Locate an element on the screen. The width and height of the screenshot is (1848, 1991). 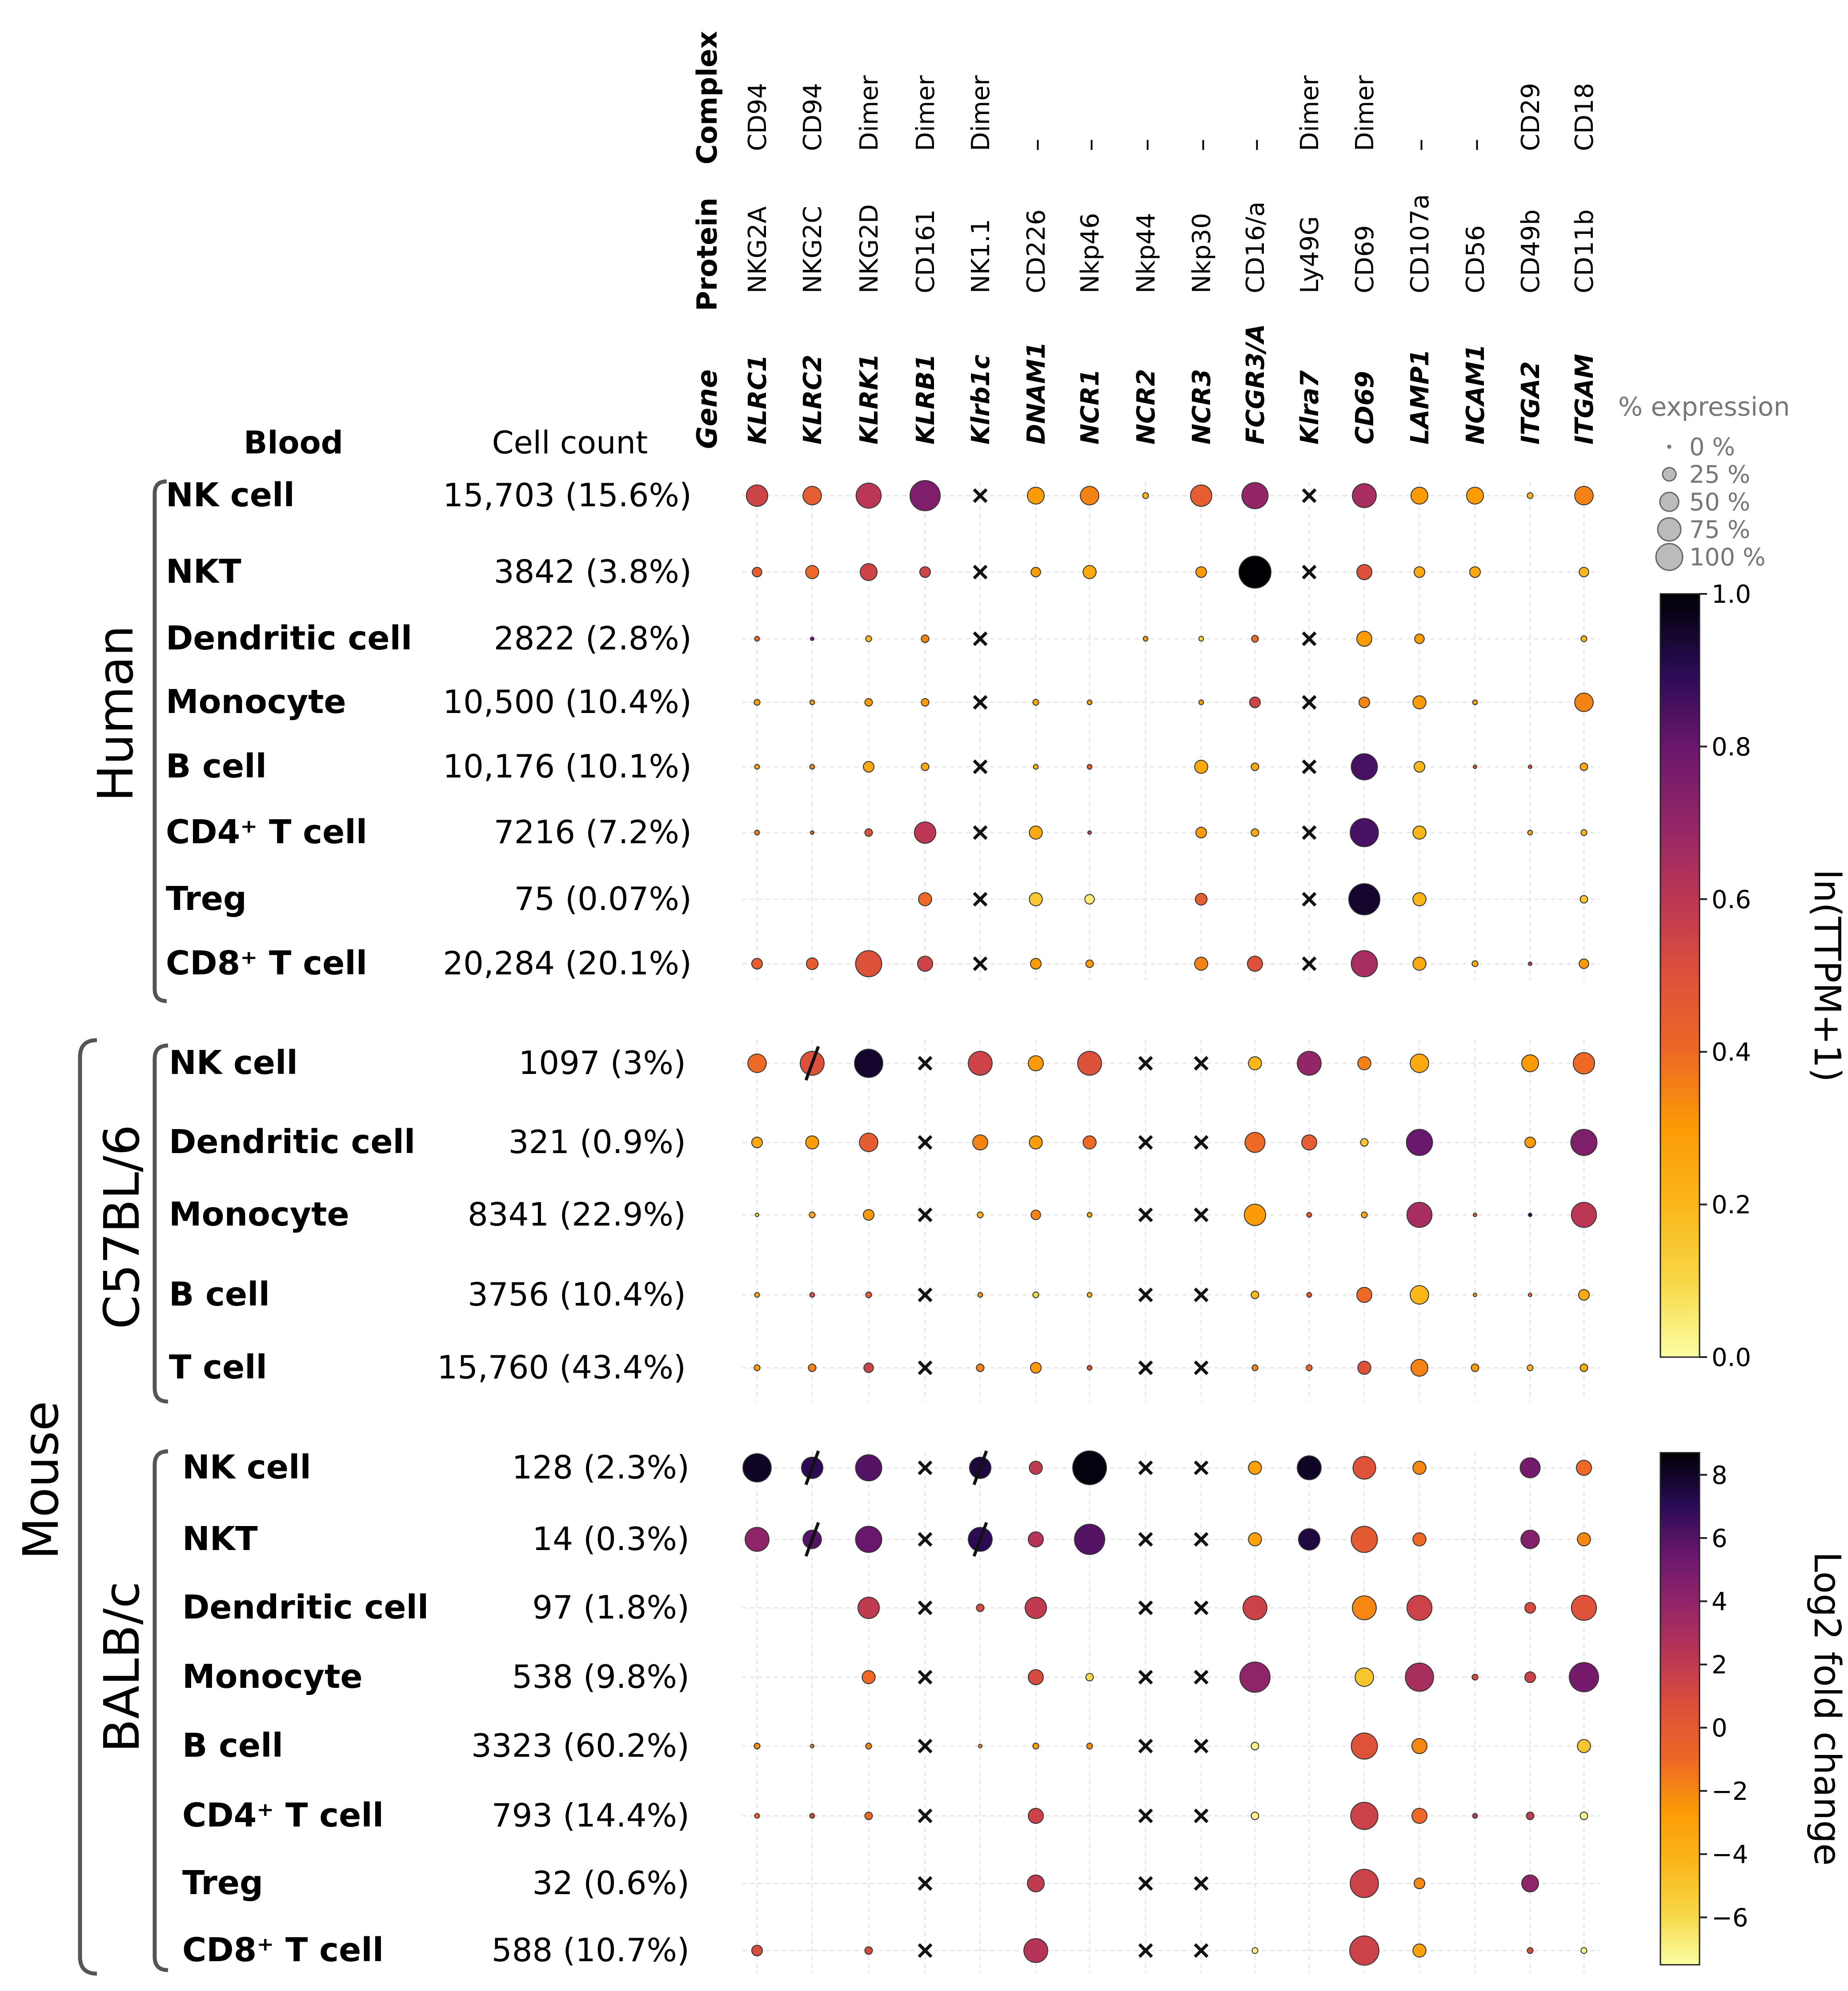
slash-mark is located at coordinates (812, 1064).